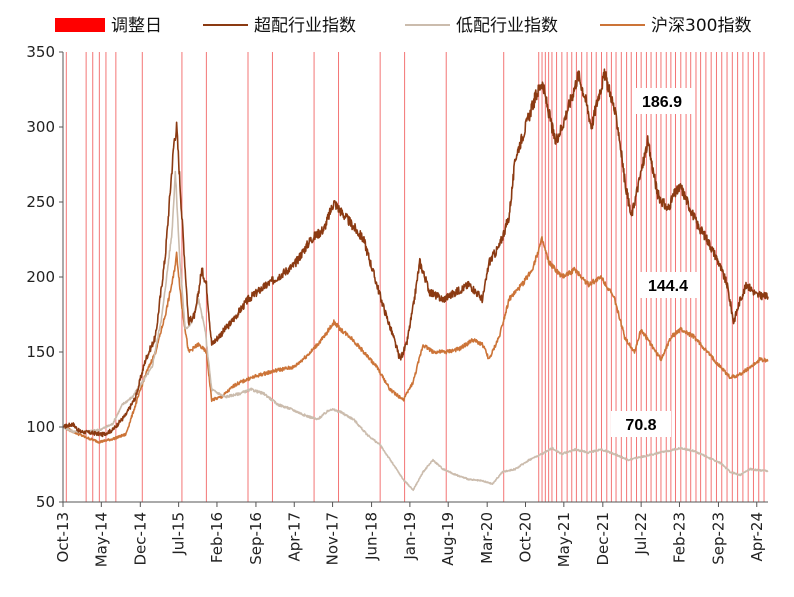 This screenshot has width=794, height=597. What do you see at coordinates (80, 25) in the screenshot?
I see `legend-swatch` at bounding box center [80, 25].